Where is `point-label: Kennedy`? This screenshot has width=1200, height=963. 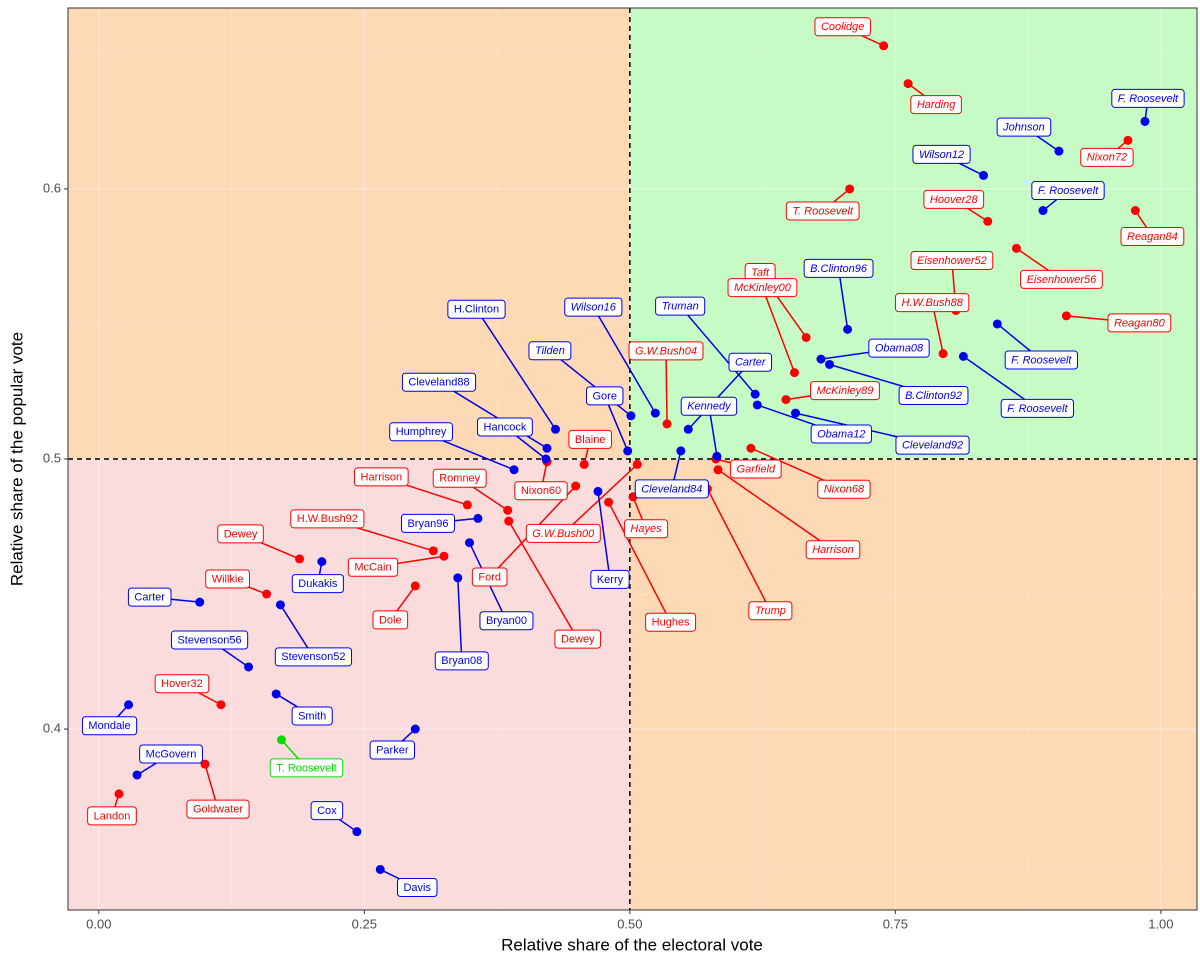
point-label: Kennedy is located at coordinates (709, 406).